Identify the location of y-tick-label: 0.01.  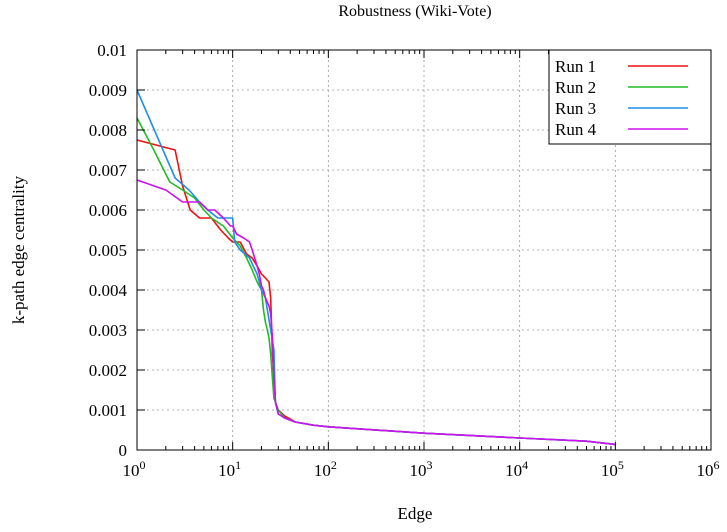
(112, 50).